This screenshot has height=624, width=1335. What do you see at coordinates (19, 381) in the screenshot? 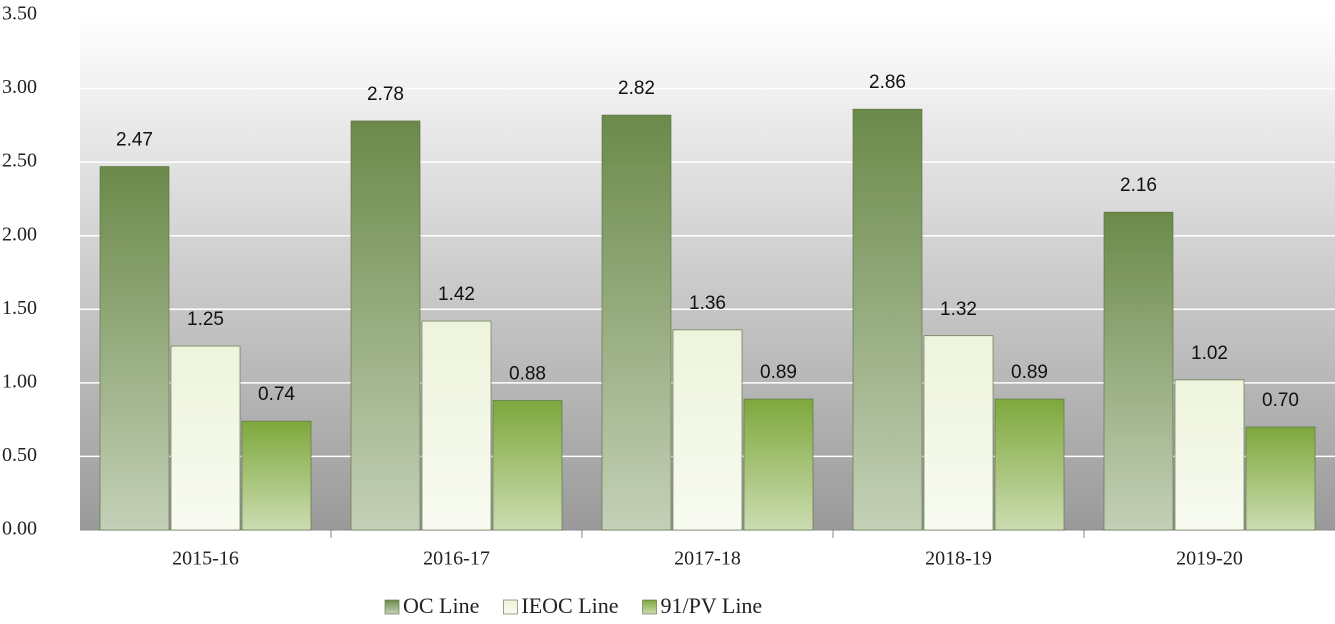
I see `y-tick-label: 1.00` at bounding box center [19, 381].